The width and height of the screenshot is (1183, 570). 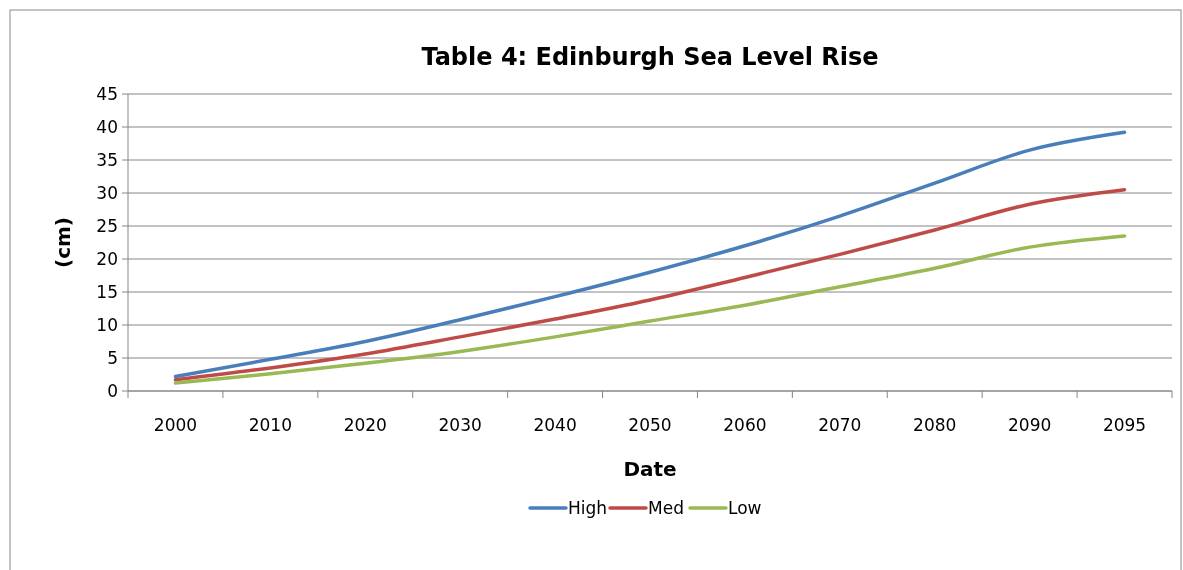 I want to click on x-tick-label: 2060, so click(x=745, y=425).